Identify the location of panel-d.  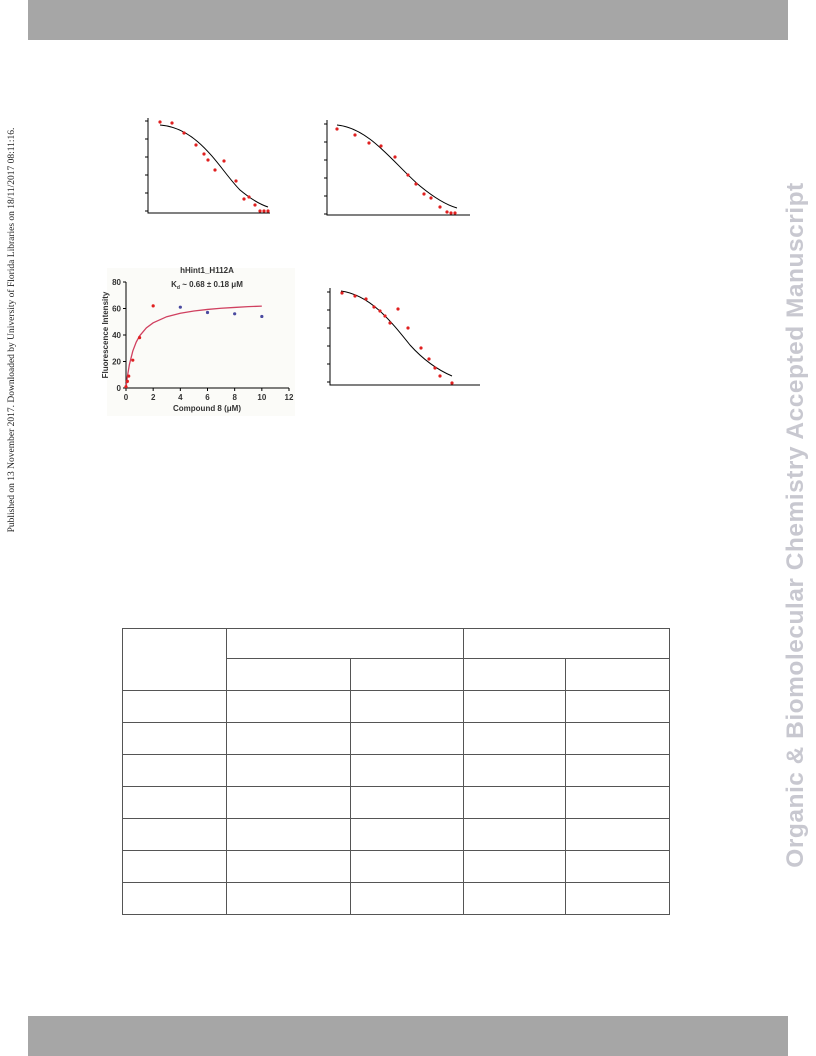
(403, 337).